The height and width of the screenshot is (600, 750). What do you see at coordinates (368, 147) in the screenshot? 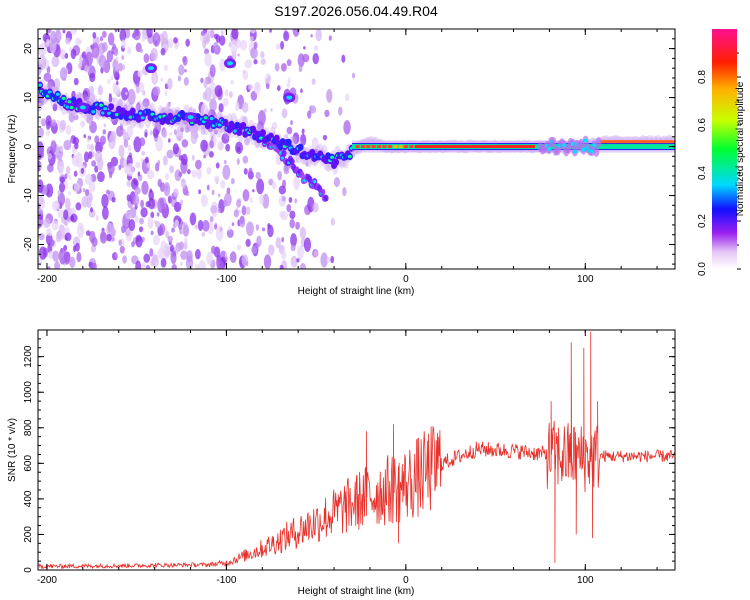
I see `carrier-segment` at bounding box center [368, 147].